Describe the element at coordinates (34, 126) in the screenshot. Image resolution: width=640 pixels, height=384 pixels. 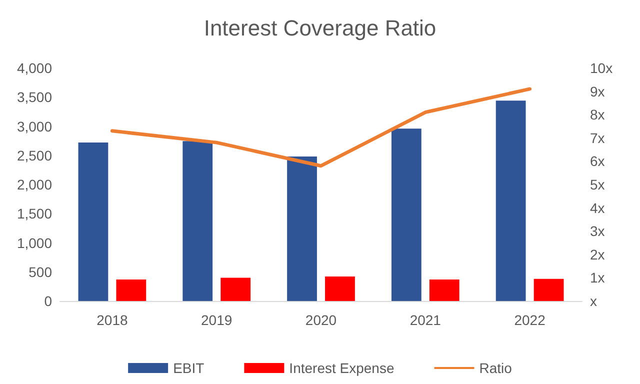
I see `y-tick-label: 3,000` at that location.